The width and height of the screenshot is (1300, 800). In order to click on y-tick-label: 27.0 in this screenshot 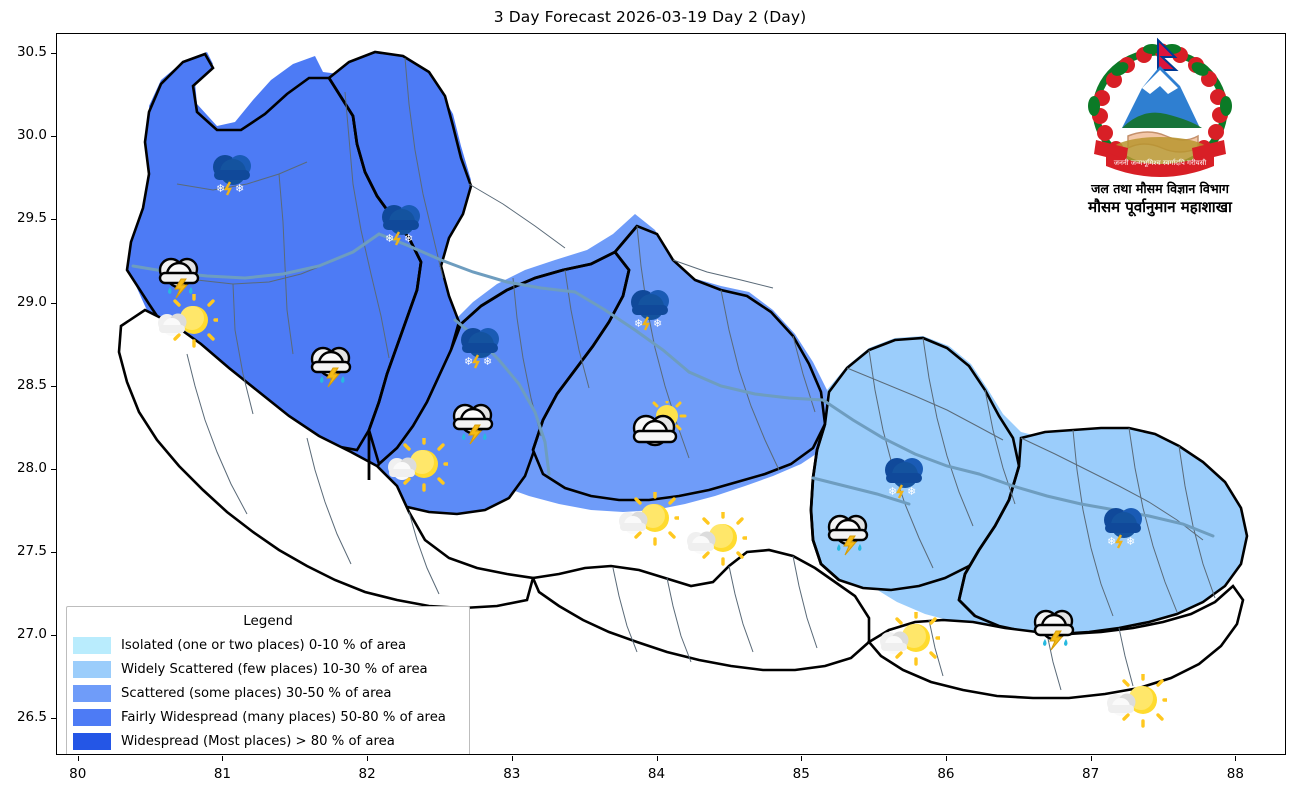, I will do `click(31, 634)`.